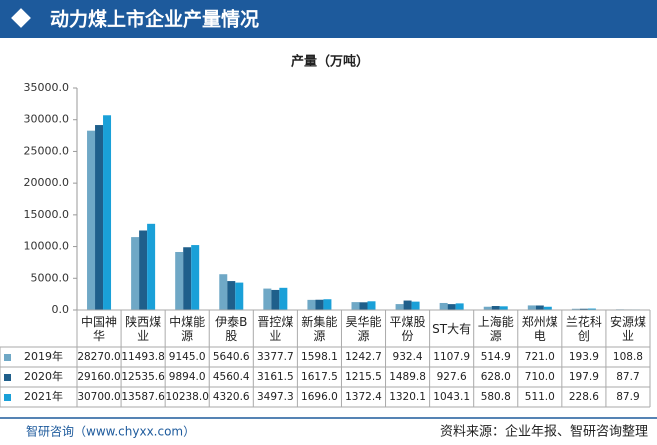 The width and height of the screenshot is (657, 445). What do you see at coordinates (187, 377) in the screenshot?
I see `value-label: 9894.0` at bounding box center [187, 377].